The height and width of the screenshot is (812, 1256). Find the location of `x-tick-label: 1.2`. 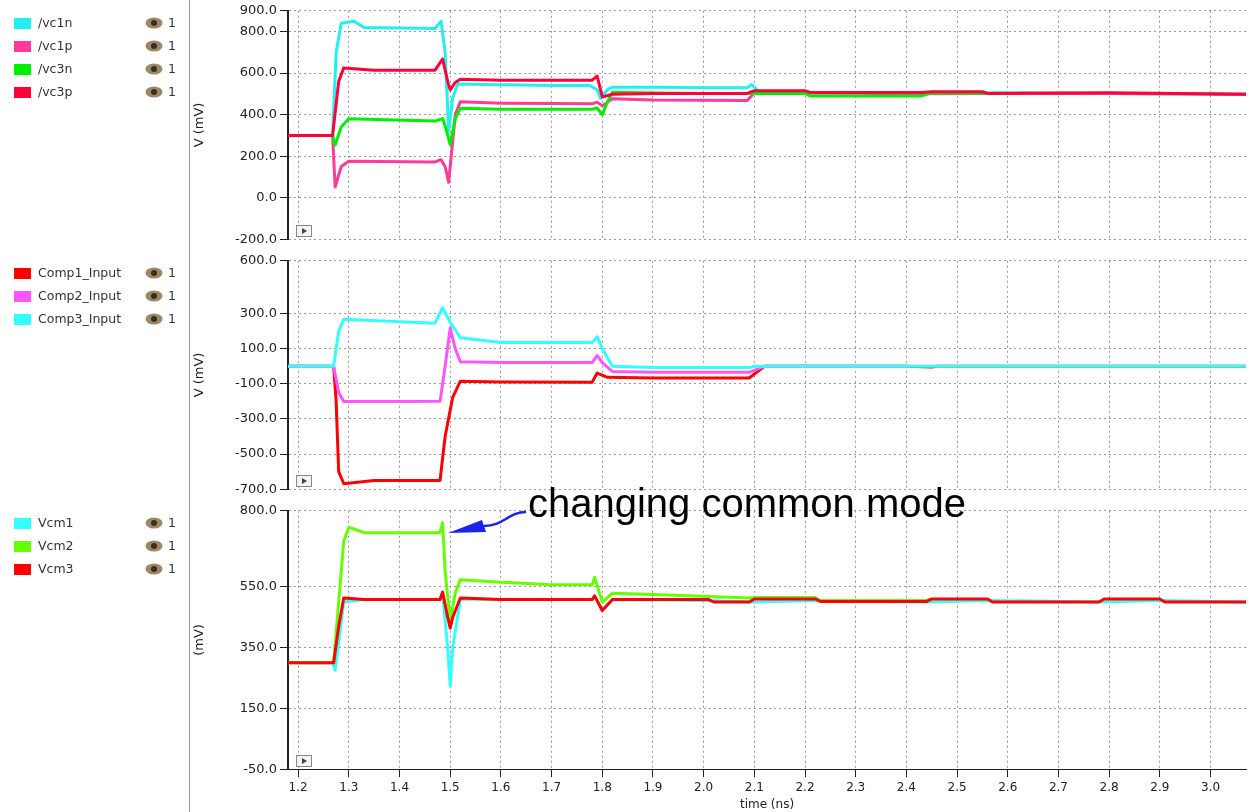

x-tick-label: 1.2 is located at coordinates (298, 786).